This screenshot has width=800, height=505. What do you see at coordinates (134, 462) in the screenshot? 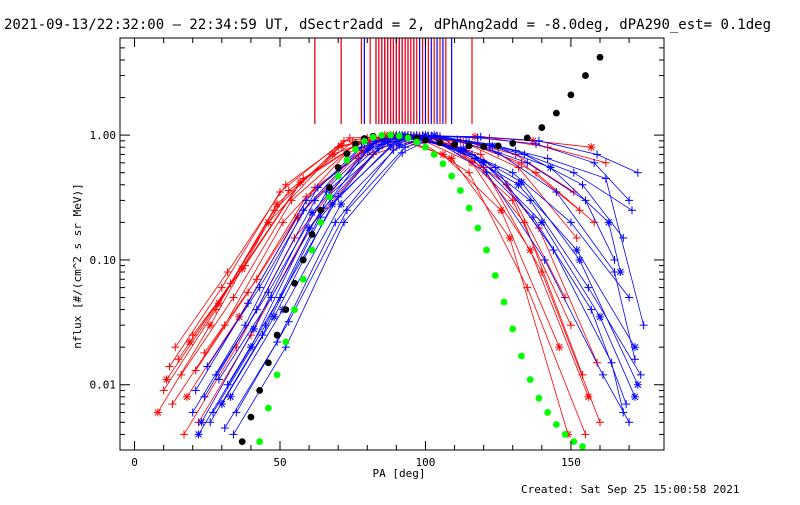
I see `x-tick-label: 0` at bounding box center [134, 462].